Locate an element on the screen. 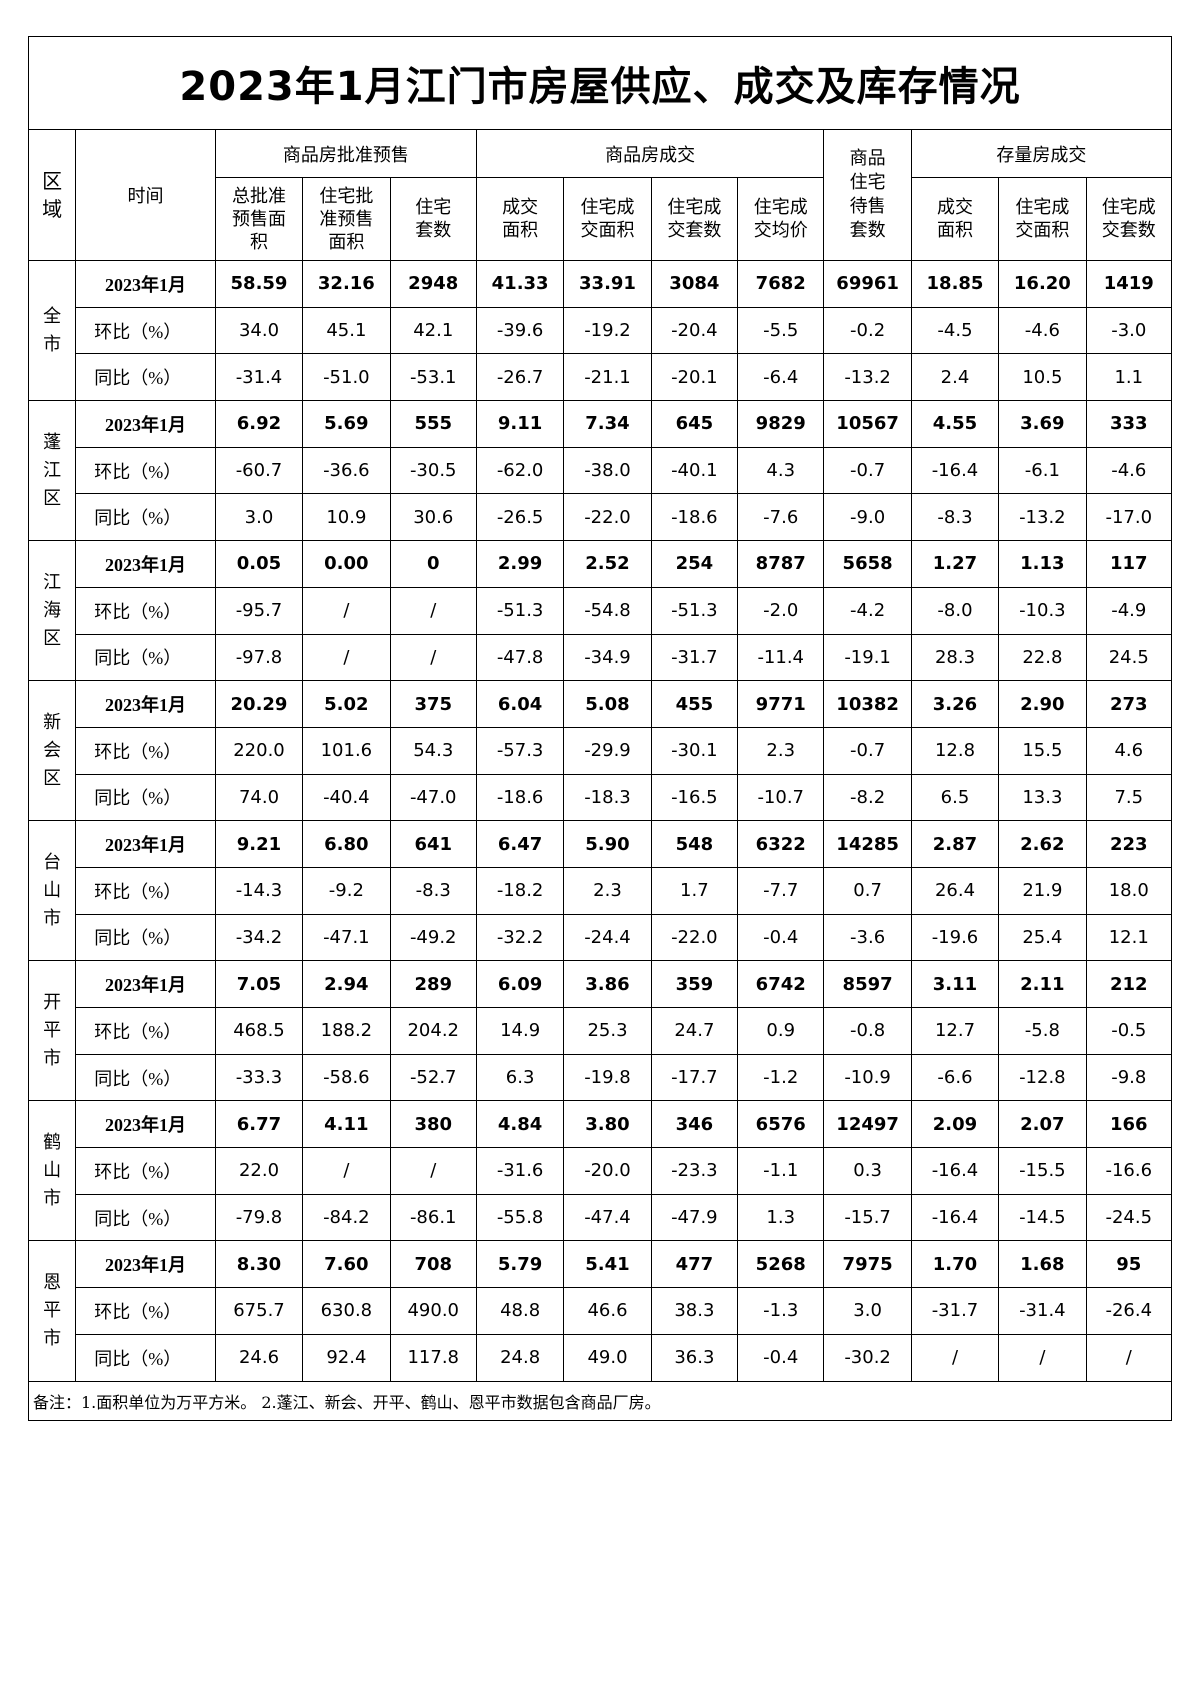  table-cell: 1.68 is located at coordinates (1042, 1264).